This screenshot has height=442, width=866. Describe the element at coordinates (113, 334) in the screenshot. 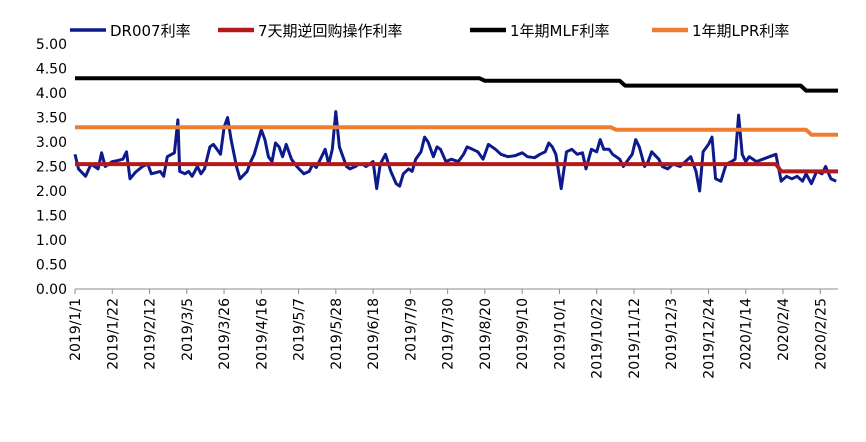

I see `x-tick-label: 2019/1/22` at that location.